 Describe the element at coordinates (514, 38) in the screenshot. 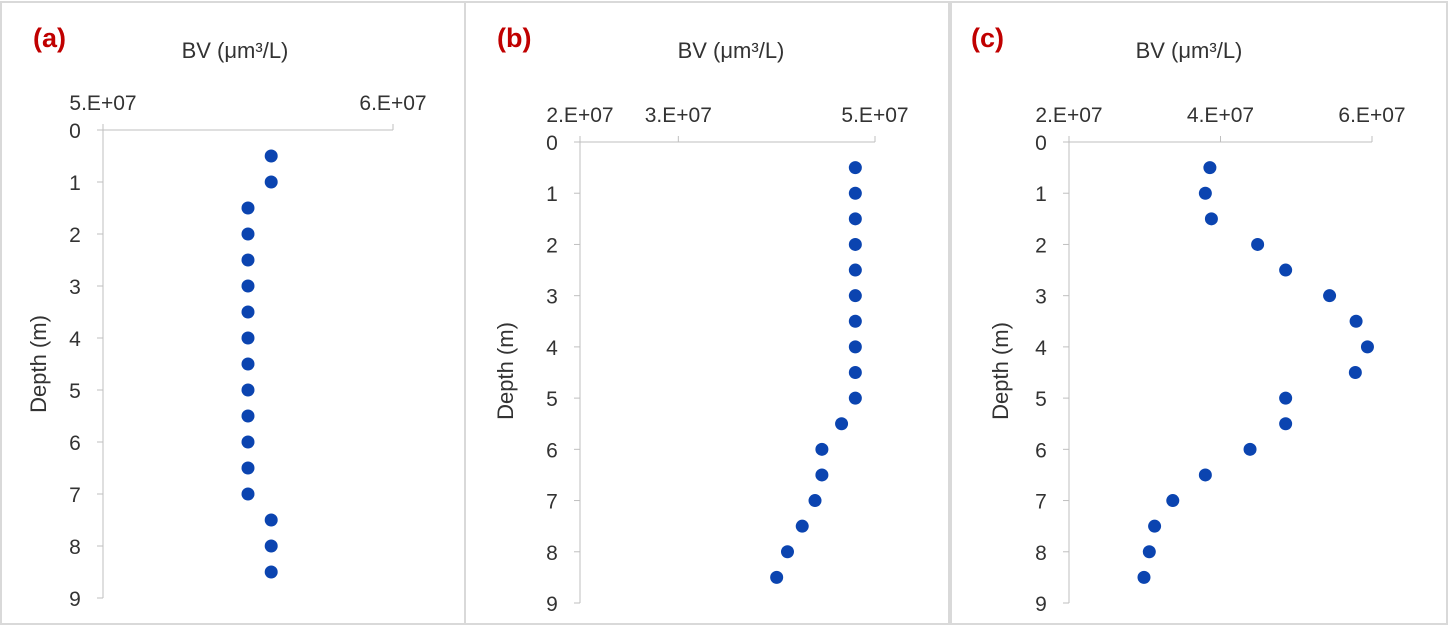

I see `panel-label: (b)` at that location.